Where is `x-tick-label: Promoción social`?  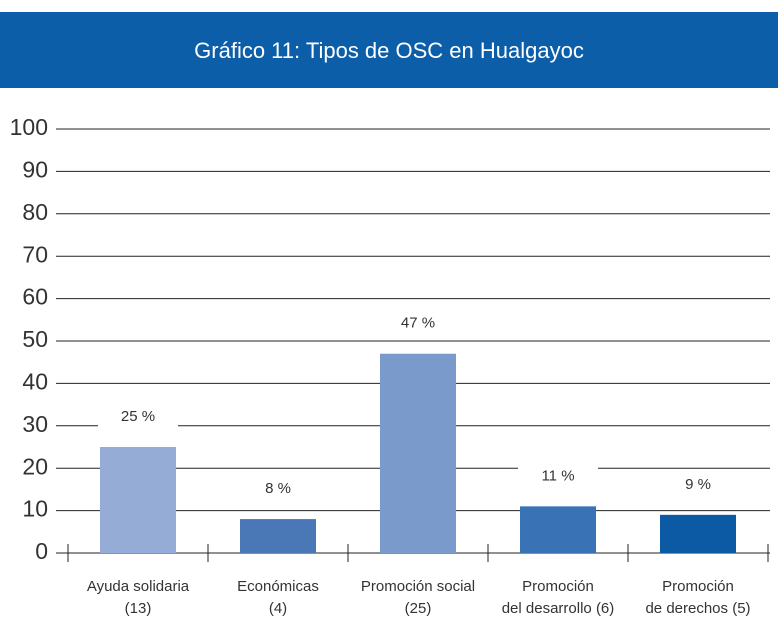
x-tick-label: Promoción social is located at coordinates (418, 586).